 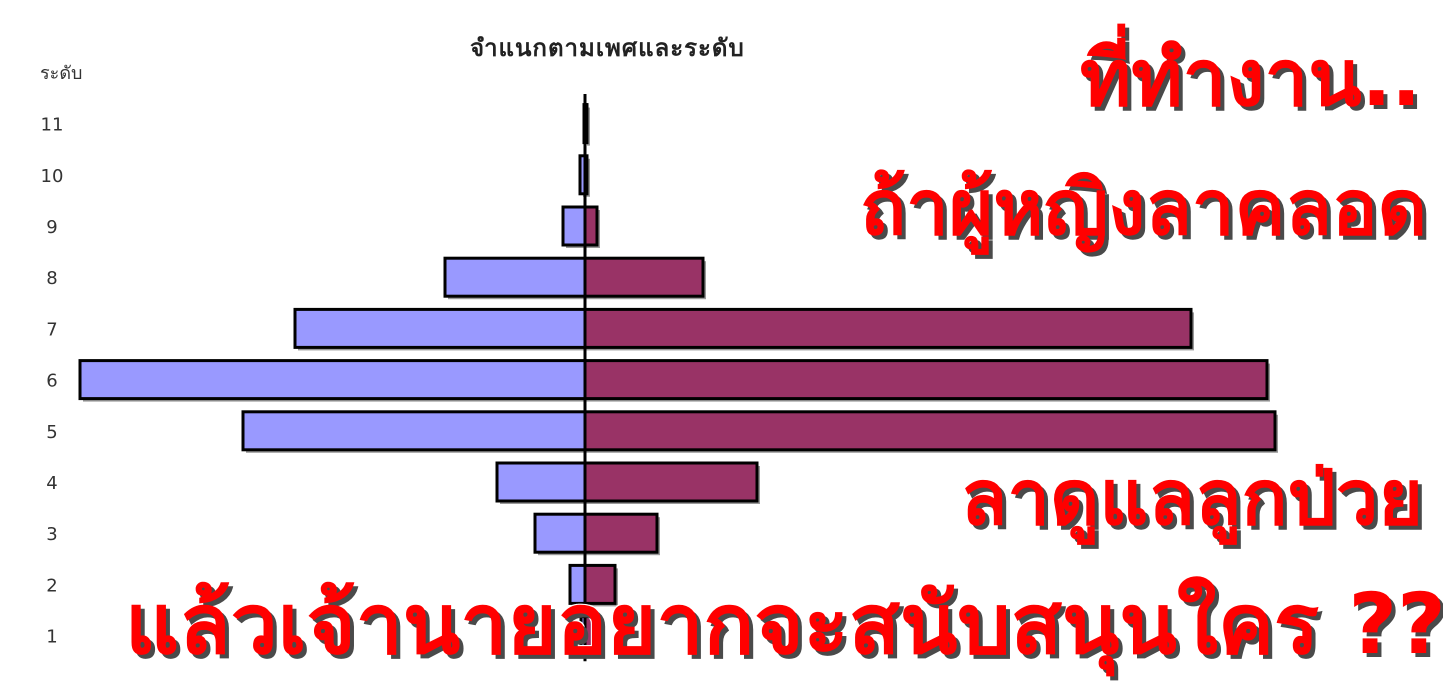 I want to click on y-tick-label: 6, so click(x=51, y=381).